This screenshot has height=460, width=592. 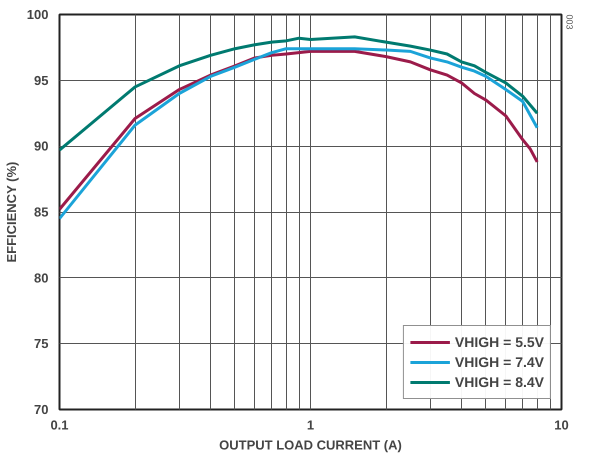 What do you see at coordinates (499, 382) in the screenshot?
I see `legend-label: VHIGH = 8.4V` at bounding box center [499, 382].